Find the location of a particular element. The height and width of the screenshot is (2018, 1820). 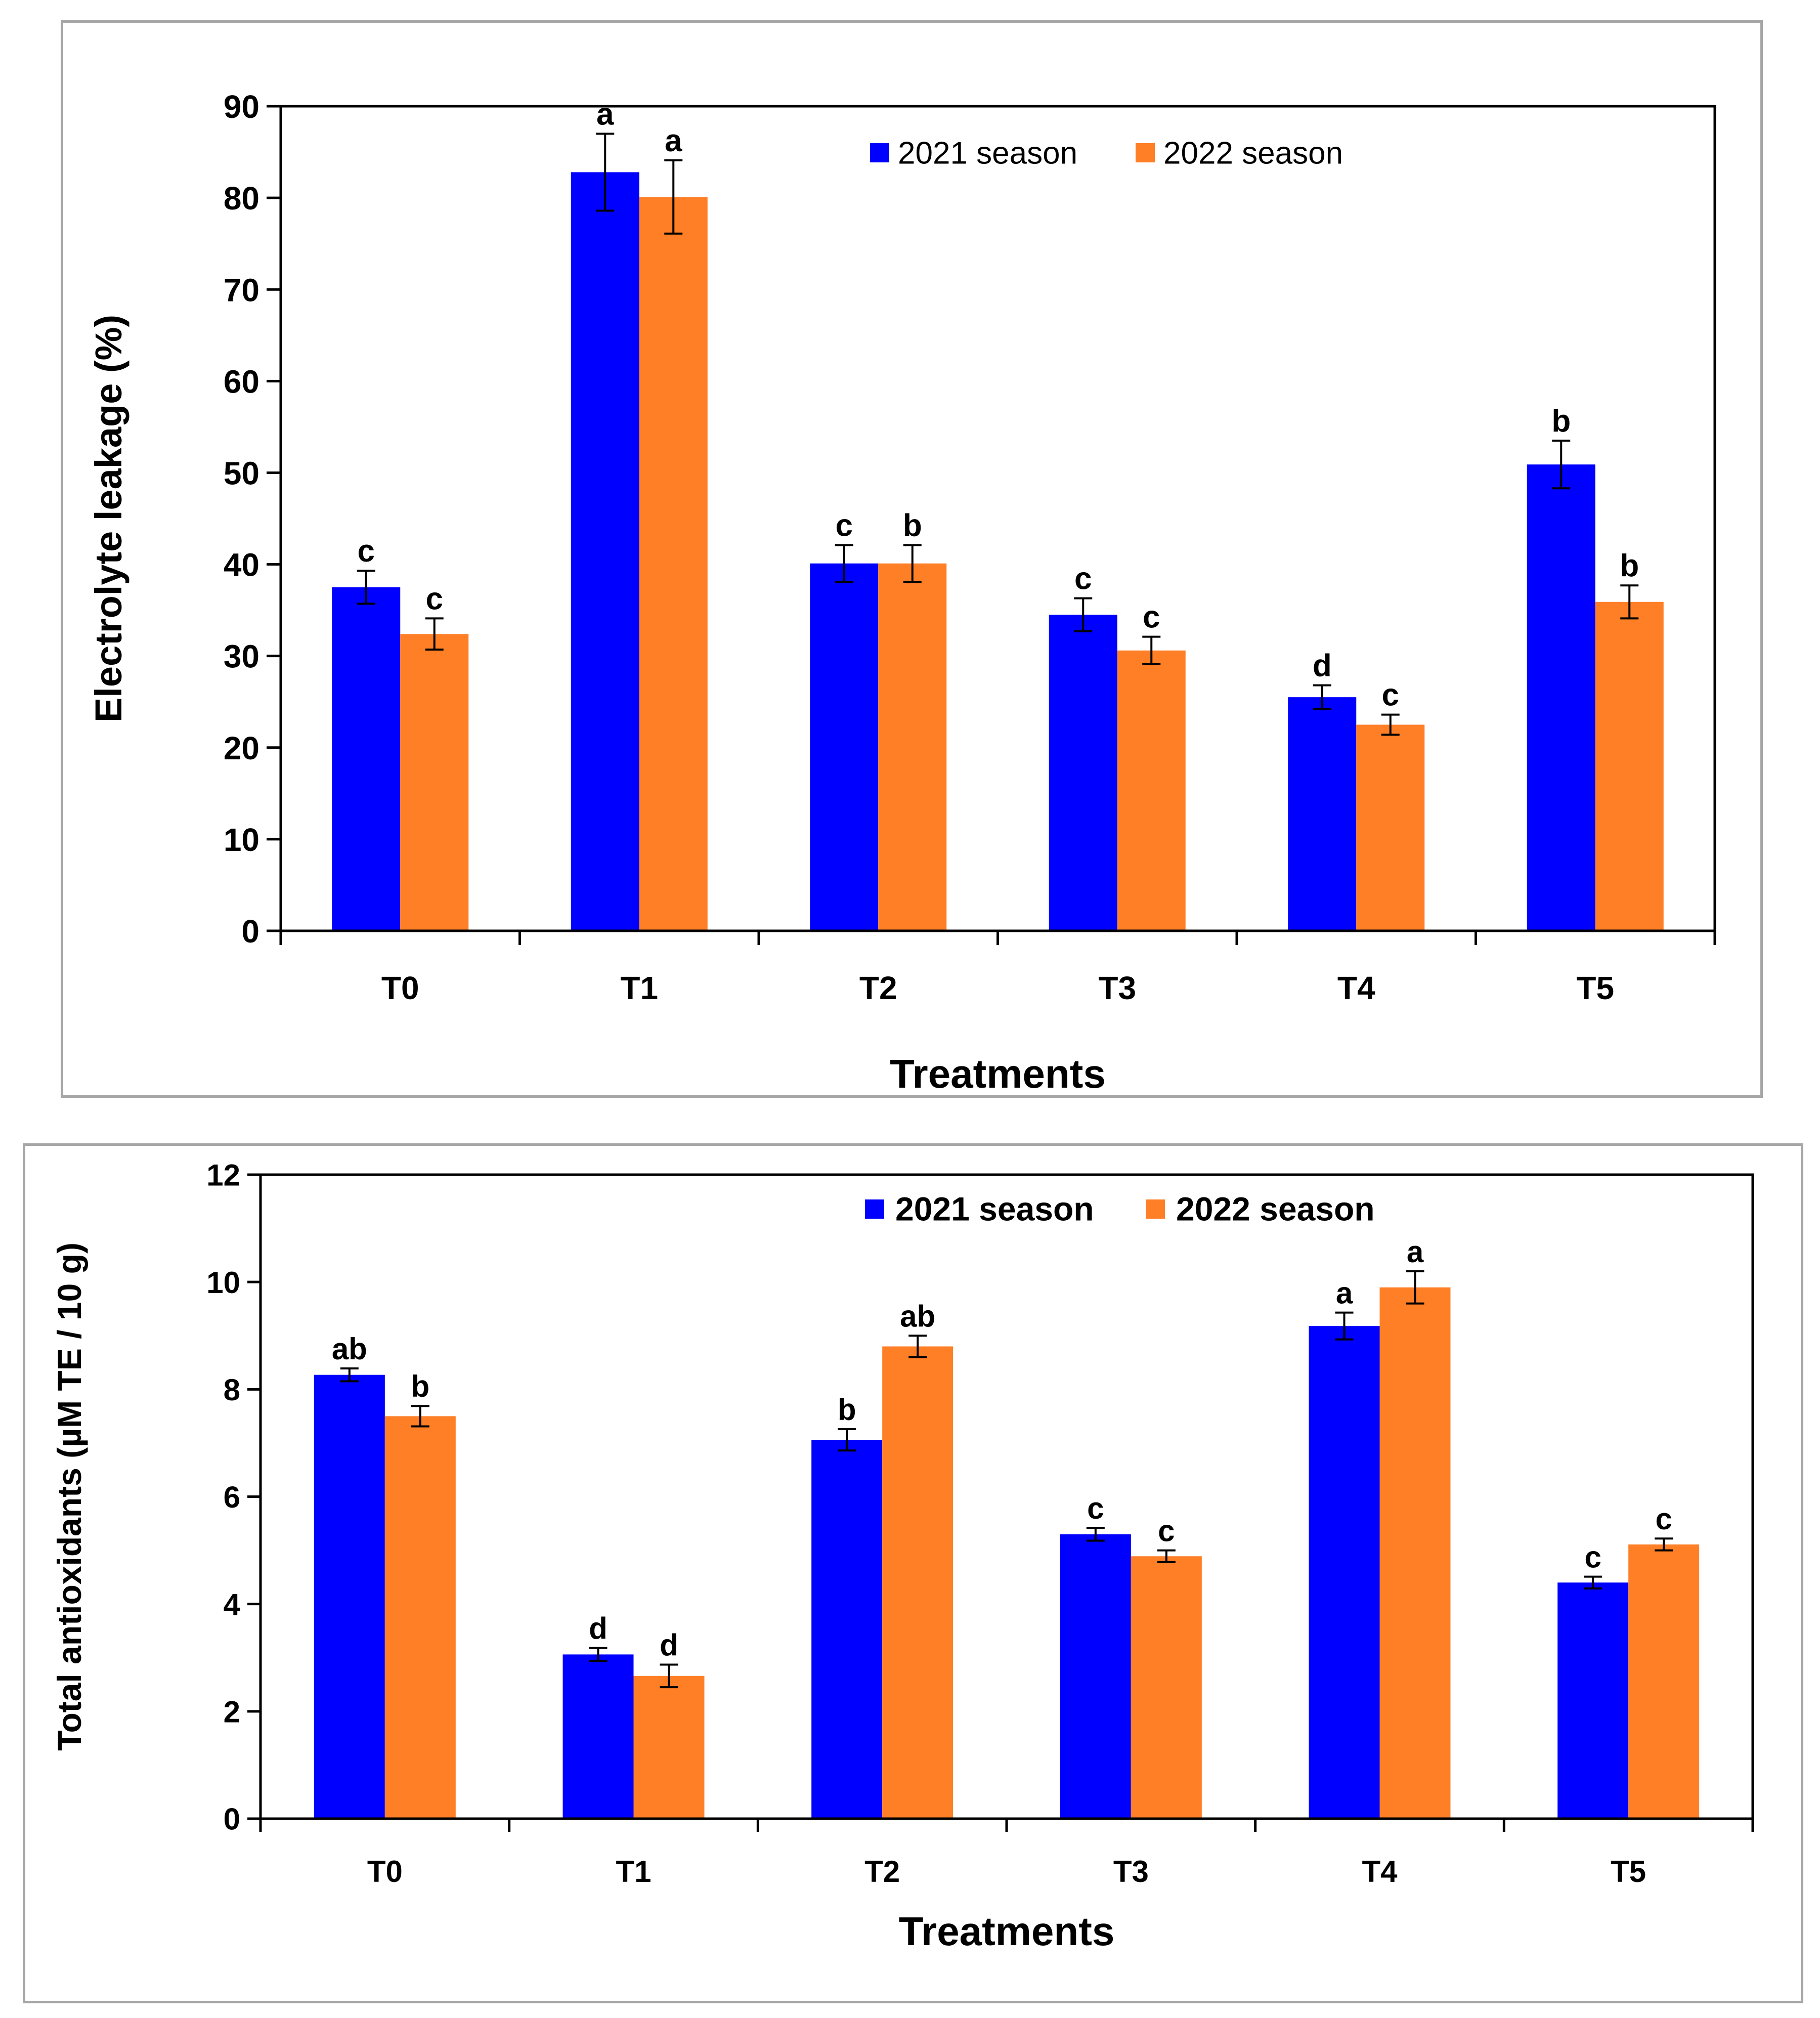

y-axis-title: Total antioxidants (µM TE / 10 g) is located at coordinates (69, 1496).